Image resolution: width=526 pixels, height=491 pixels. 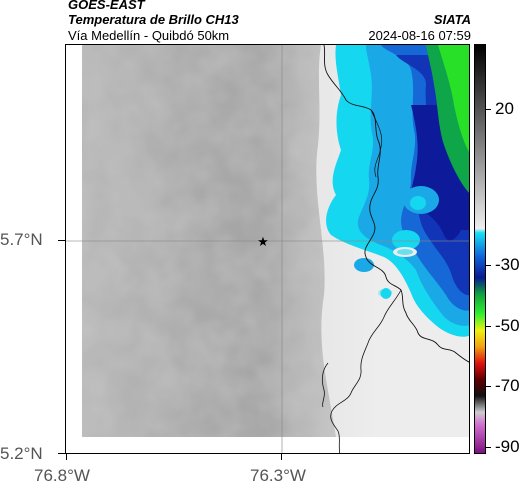 What do you see at coordinates (21, 453) in the screenshot?
I see `lat-label-5-2: 5.2°N` at bounding box center [21, 453].